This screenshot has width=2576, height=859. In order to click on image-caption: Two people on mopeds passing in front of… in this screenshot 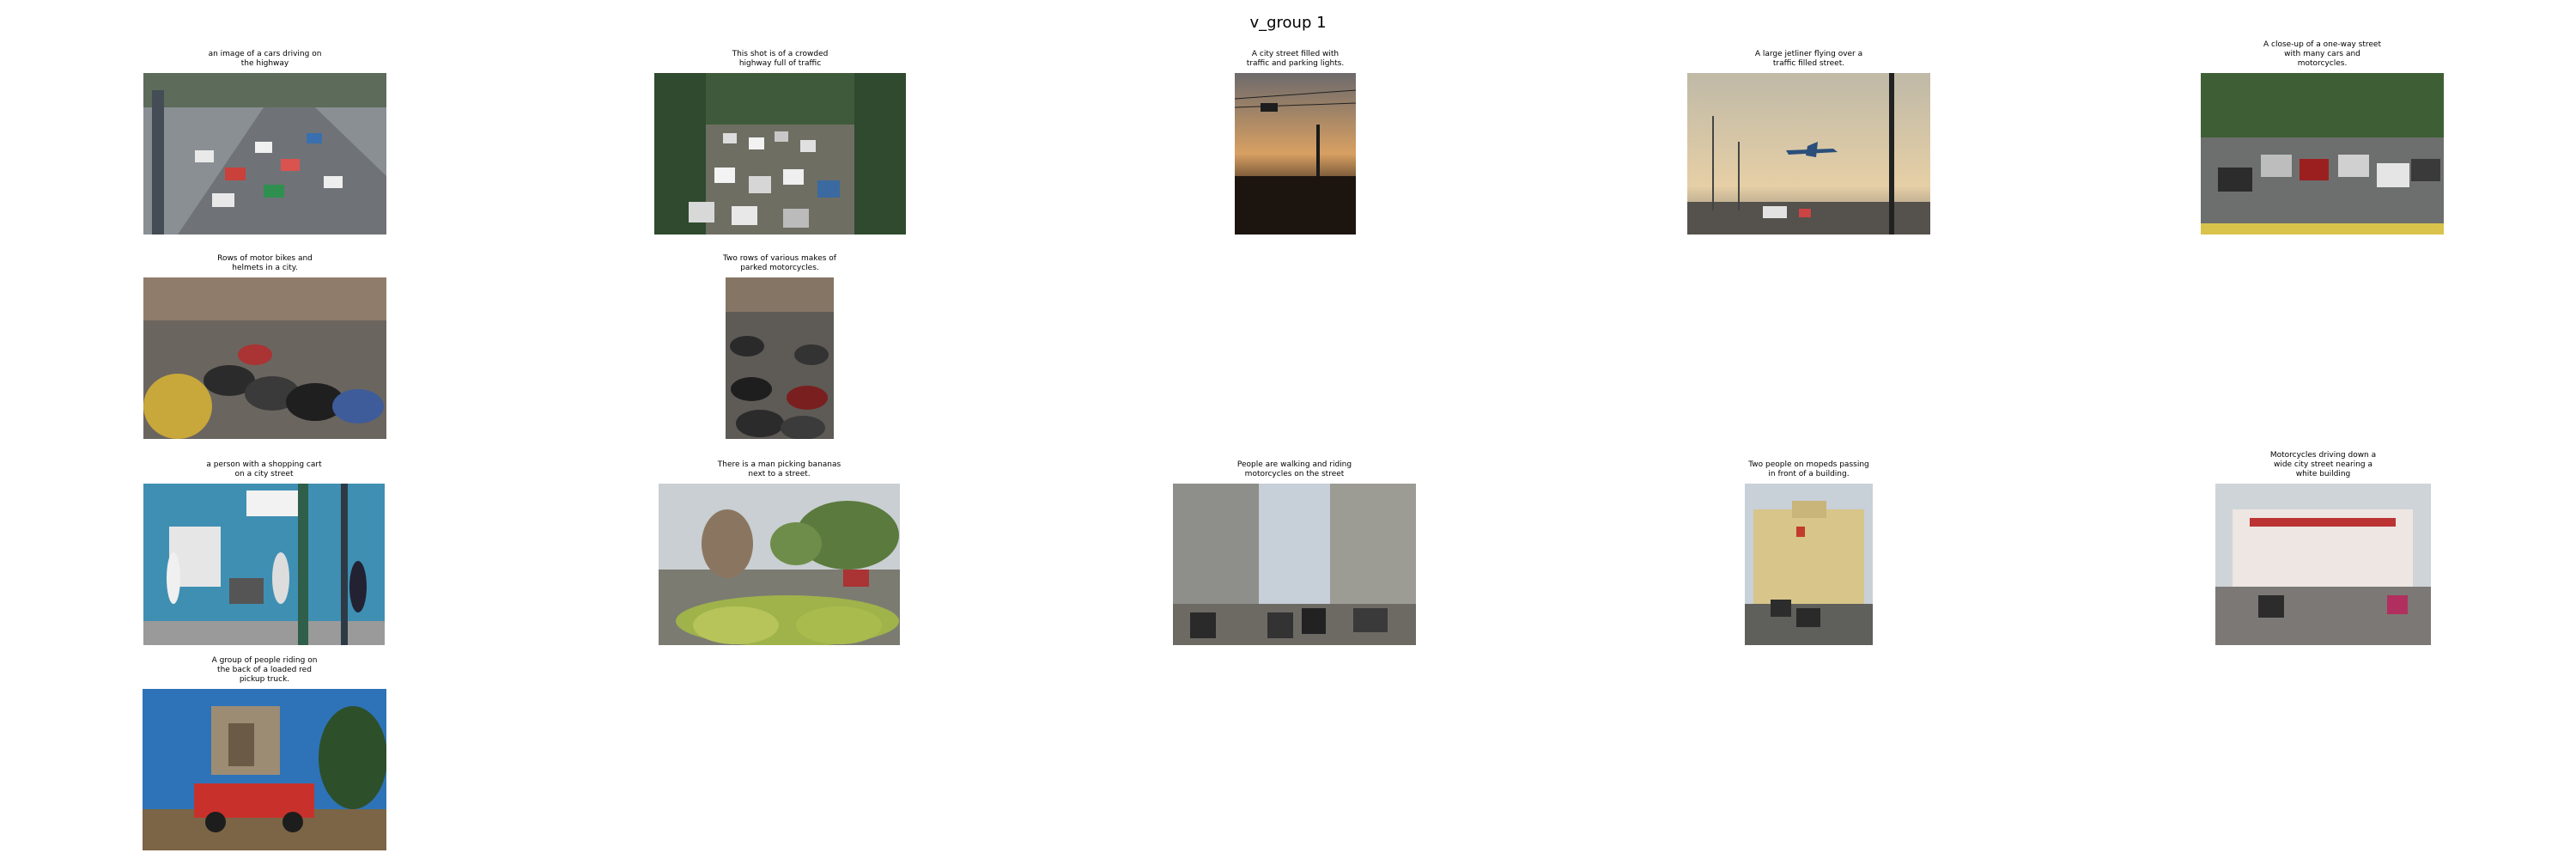, I will do `click(1808, 469)`.